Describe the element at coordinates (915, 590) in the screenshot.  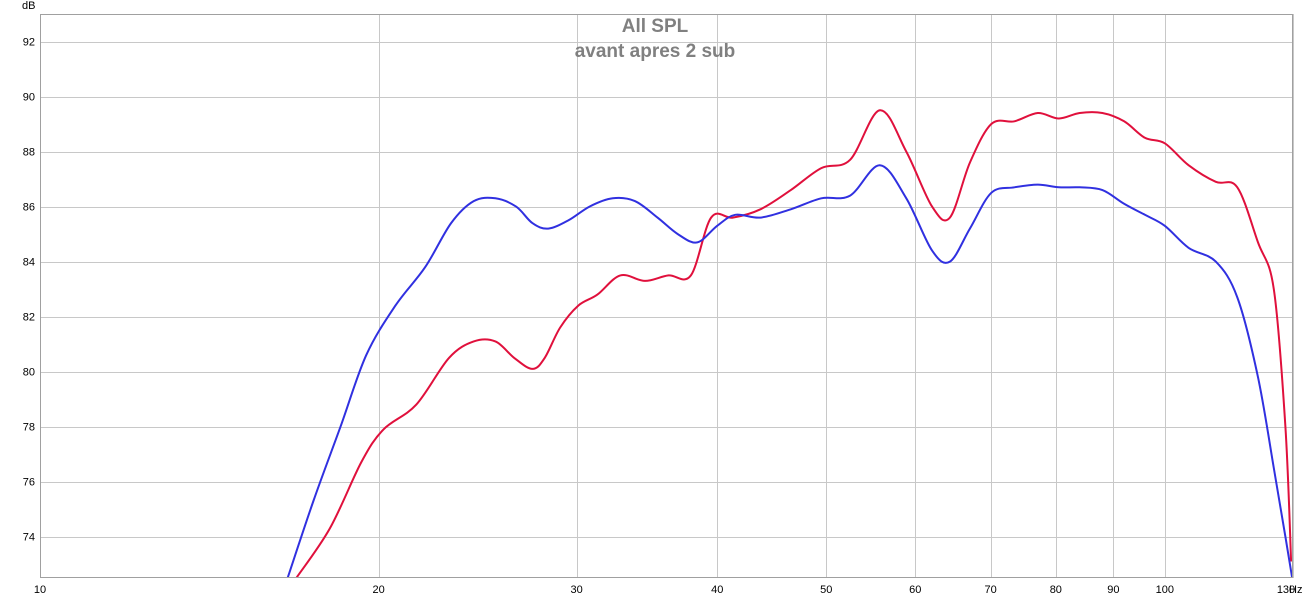
I see `x-tick-label: 60` at that location.